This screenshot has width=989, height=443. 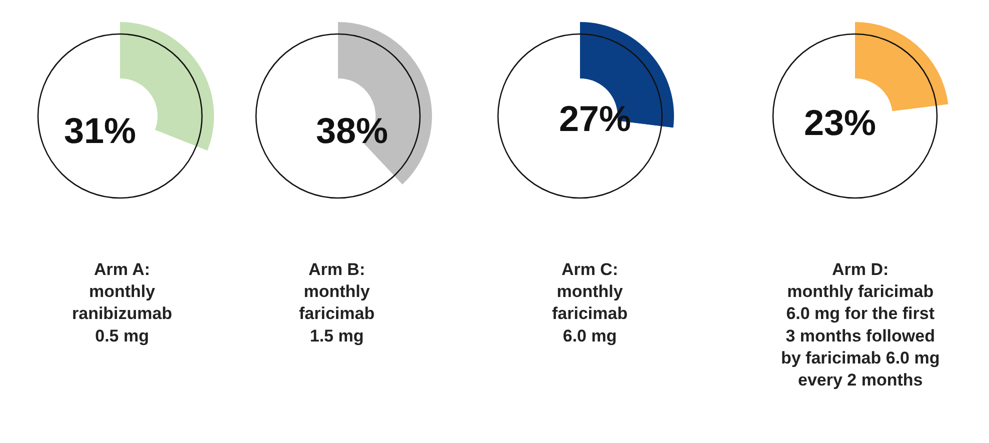 I want to click on text: 27%, so click(x=595, y=118).